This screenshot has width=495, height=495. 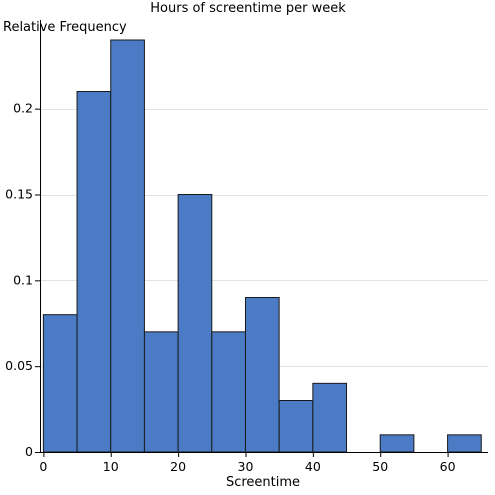 I want to click on x-tick-label-5: 50, so click(x=380, y=466).